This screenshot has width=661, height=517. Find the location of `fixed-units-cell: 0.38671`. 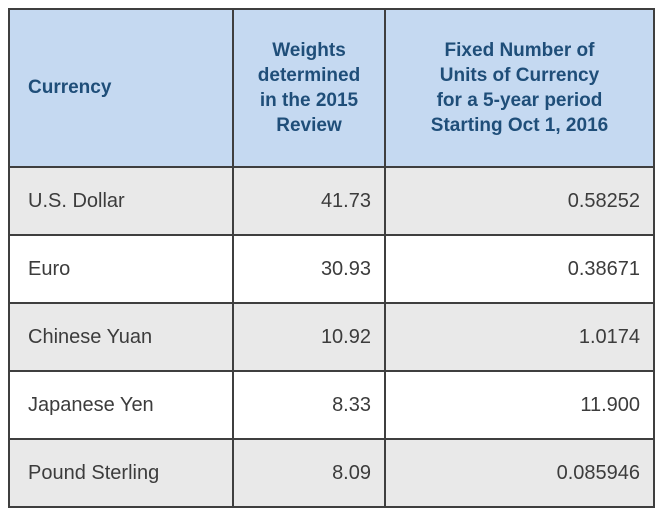

fixed-units-cell: 0.38671 is located at coordinates (519, 269).